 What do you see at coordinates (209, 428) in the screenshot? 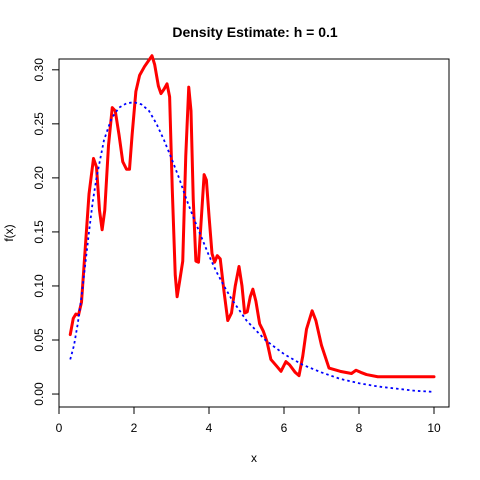
I see `x-tick-label: 4` at bounding box center [209, 428].